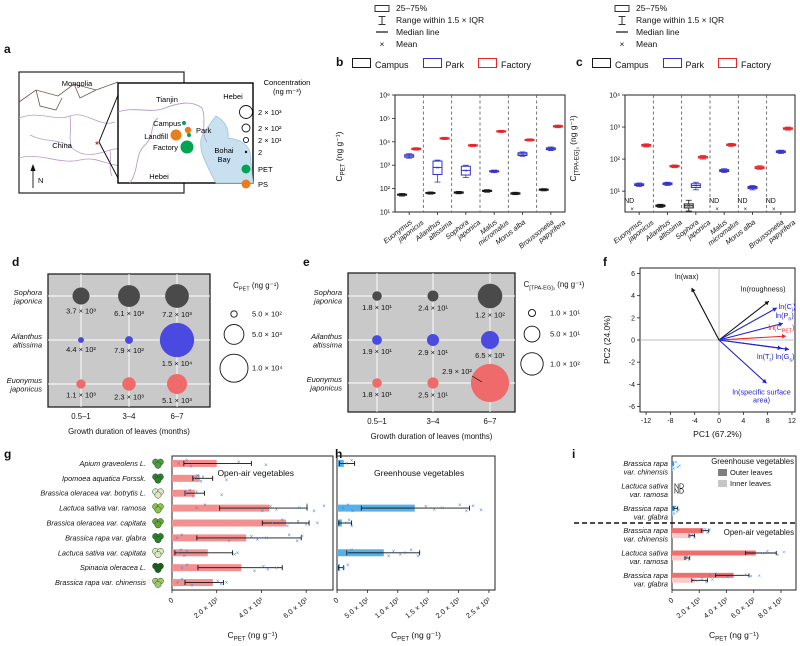 The height and width of the screenshot is (646, 800). What do you see at coordinates (565, 363) in the screenshot?
I see `svg-text: 1.0 × 10²` at bounding box center [565, 363].